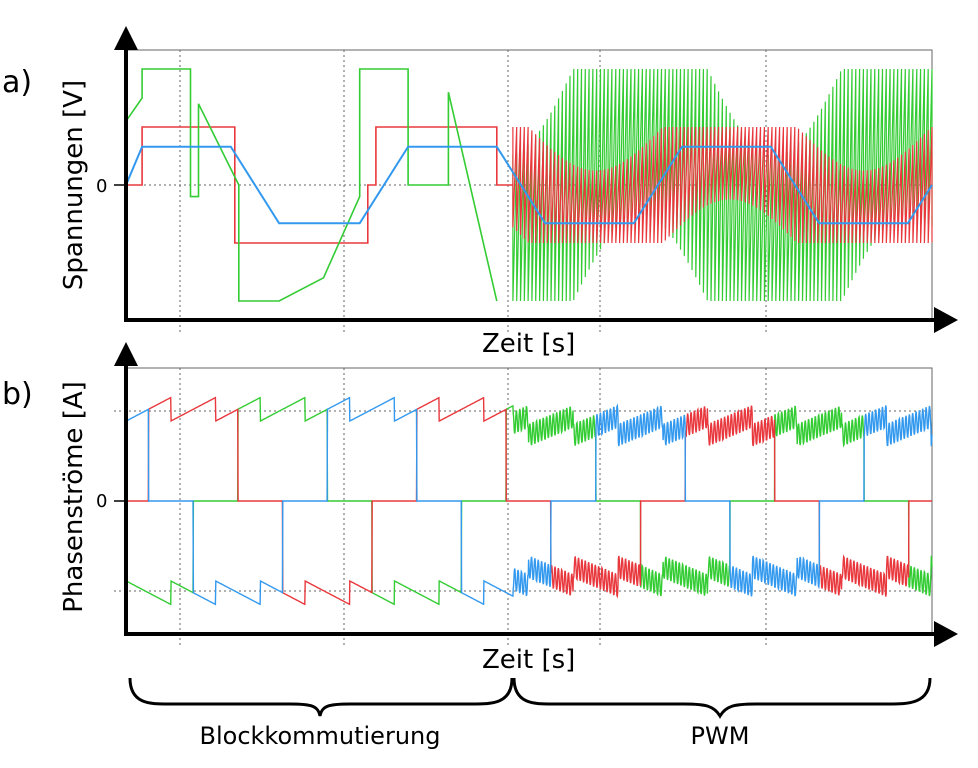  Describe the element at coordinates (528, 660) in the screenshot. I see `panel-b-xlabel: Zeit [s]` at that location.